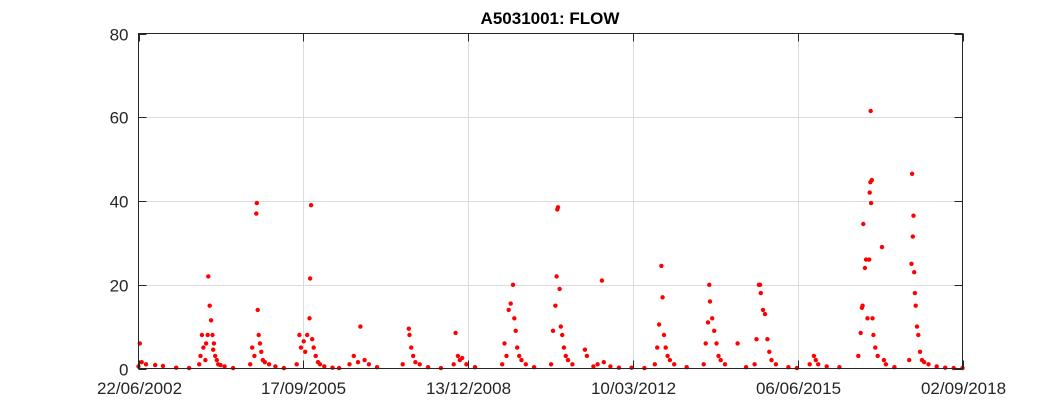 This screenshot has width=1063, height=413. I want to click on y-tick-label: 0, so click(123, 370).